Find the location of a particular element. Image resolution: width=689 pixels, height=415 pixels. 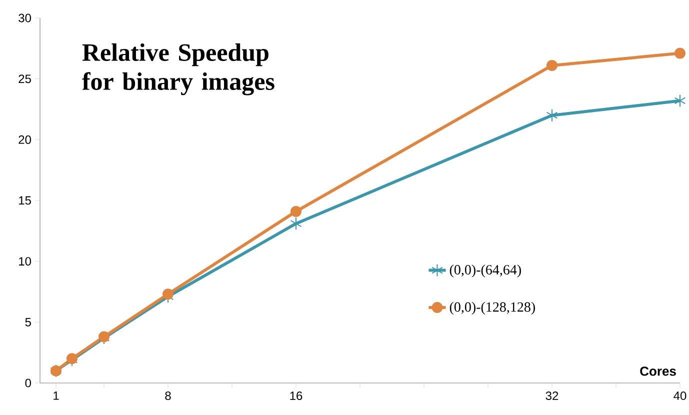

x-tick-label: 16 is located at coordinates (296, 396).